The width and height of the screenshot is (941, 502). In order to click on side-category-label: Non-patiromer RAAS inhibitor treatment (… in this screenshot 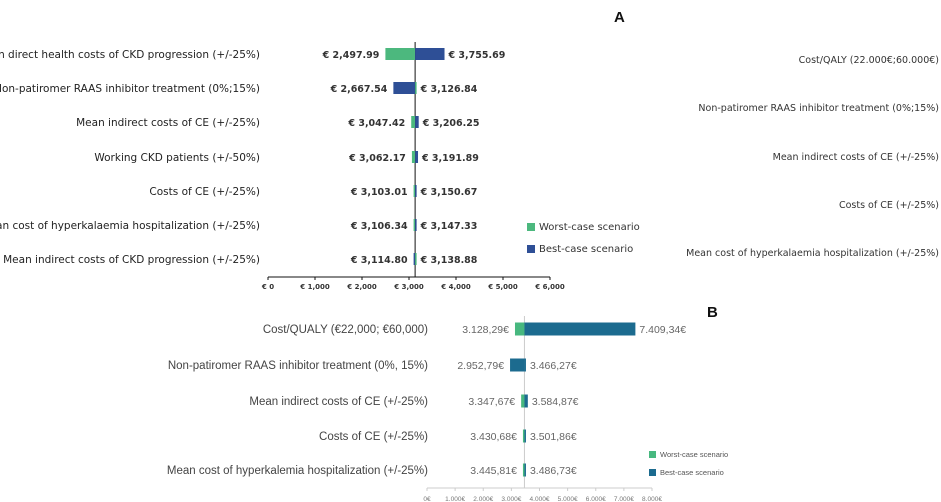, I will do `click(818, 108)`.